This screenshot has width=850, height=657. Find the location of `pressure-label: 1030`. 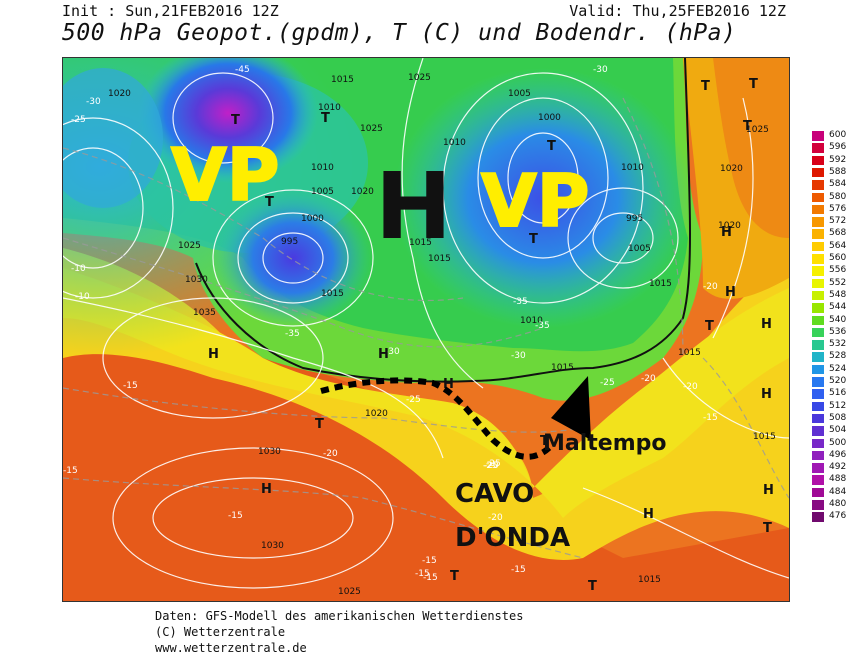

pressure-label: 1030 is located at coordinates (272, 546).